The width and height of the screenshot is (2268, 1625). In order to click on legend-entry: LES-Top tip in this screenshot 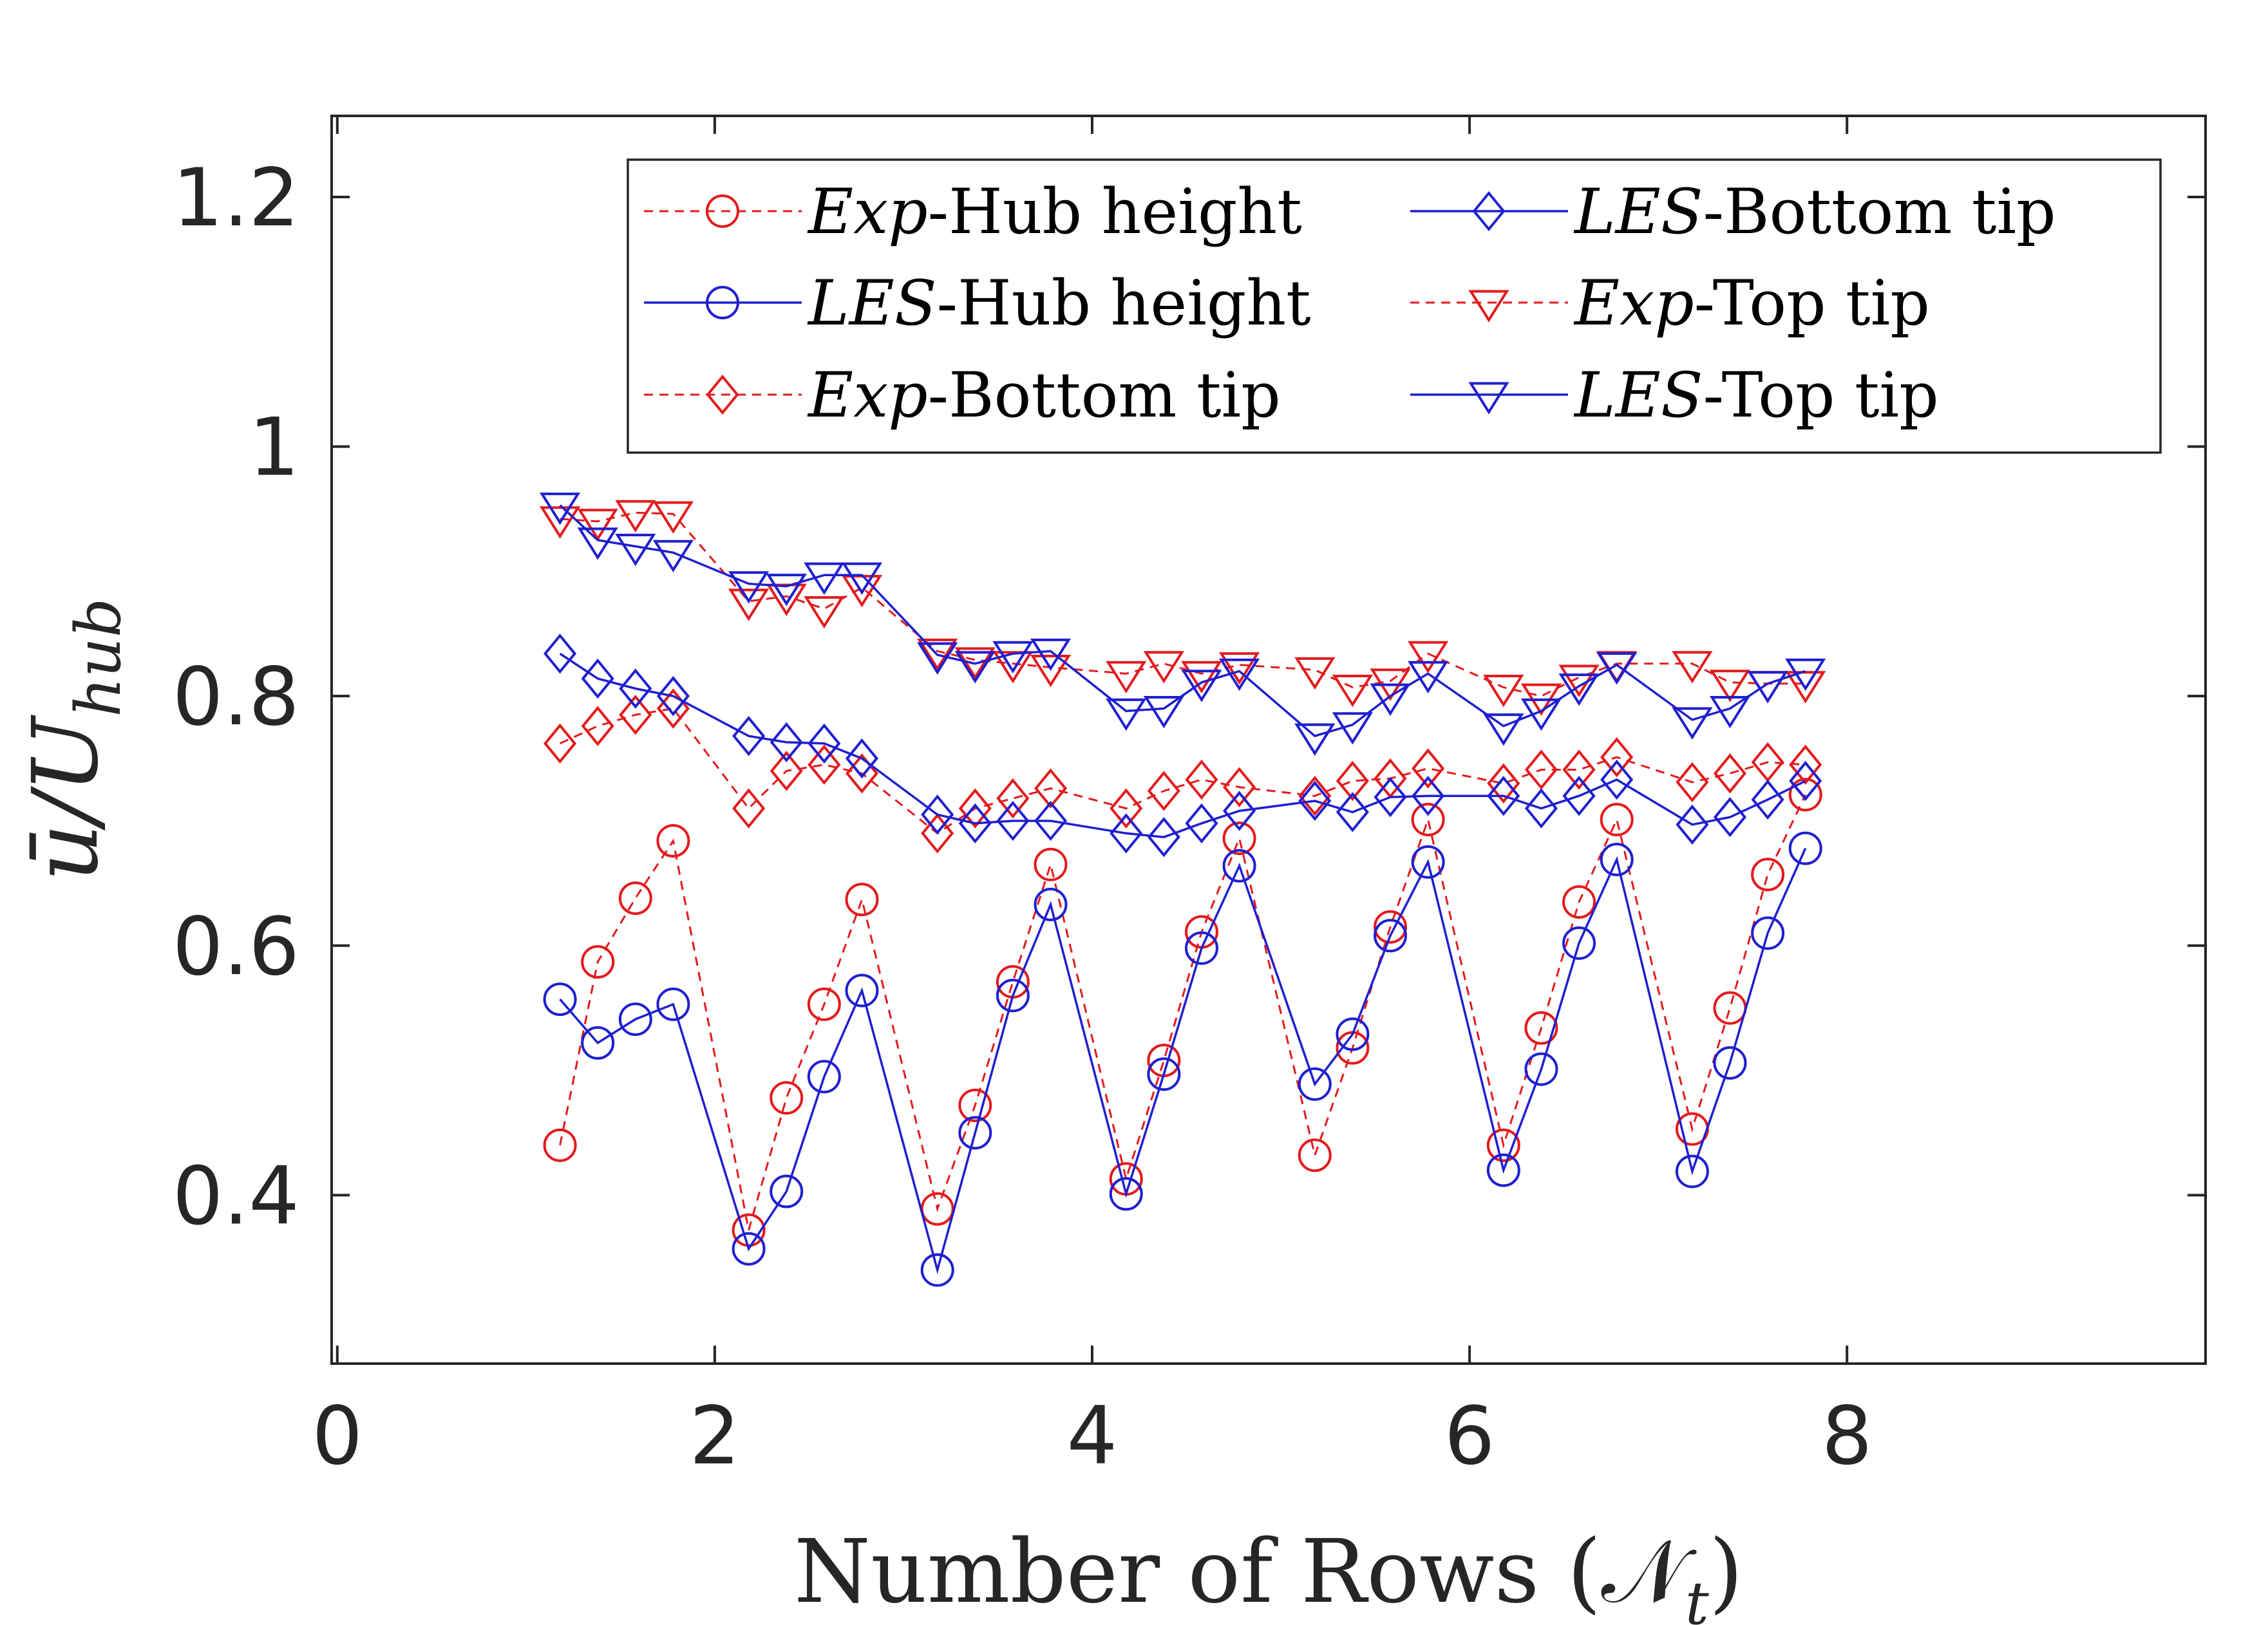, I will do `click(1674, 395)`.